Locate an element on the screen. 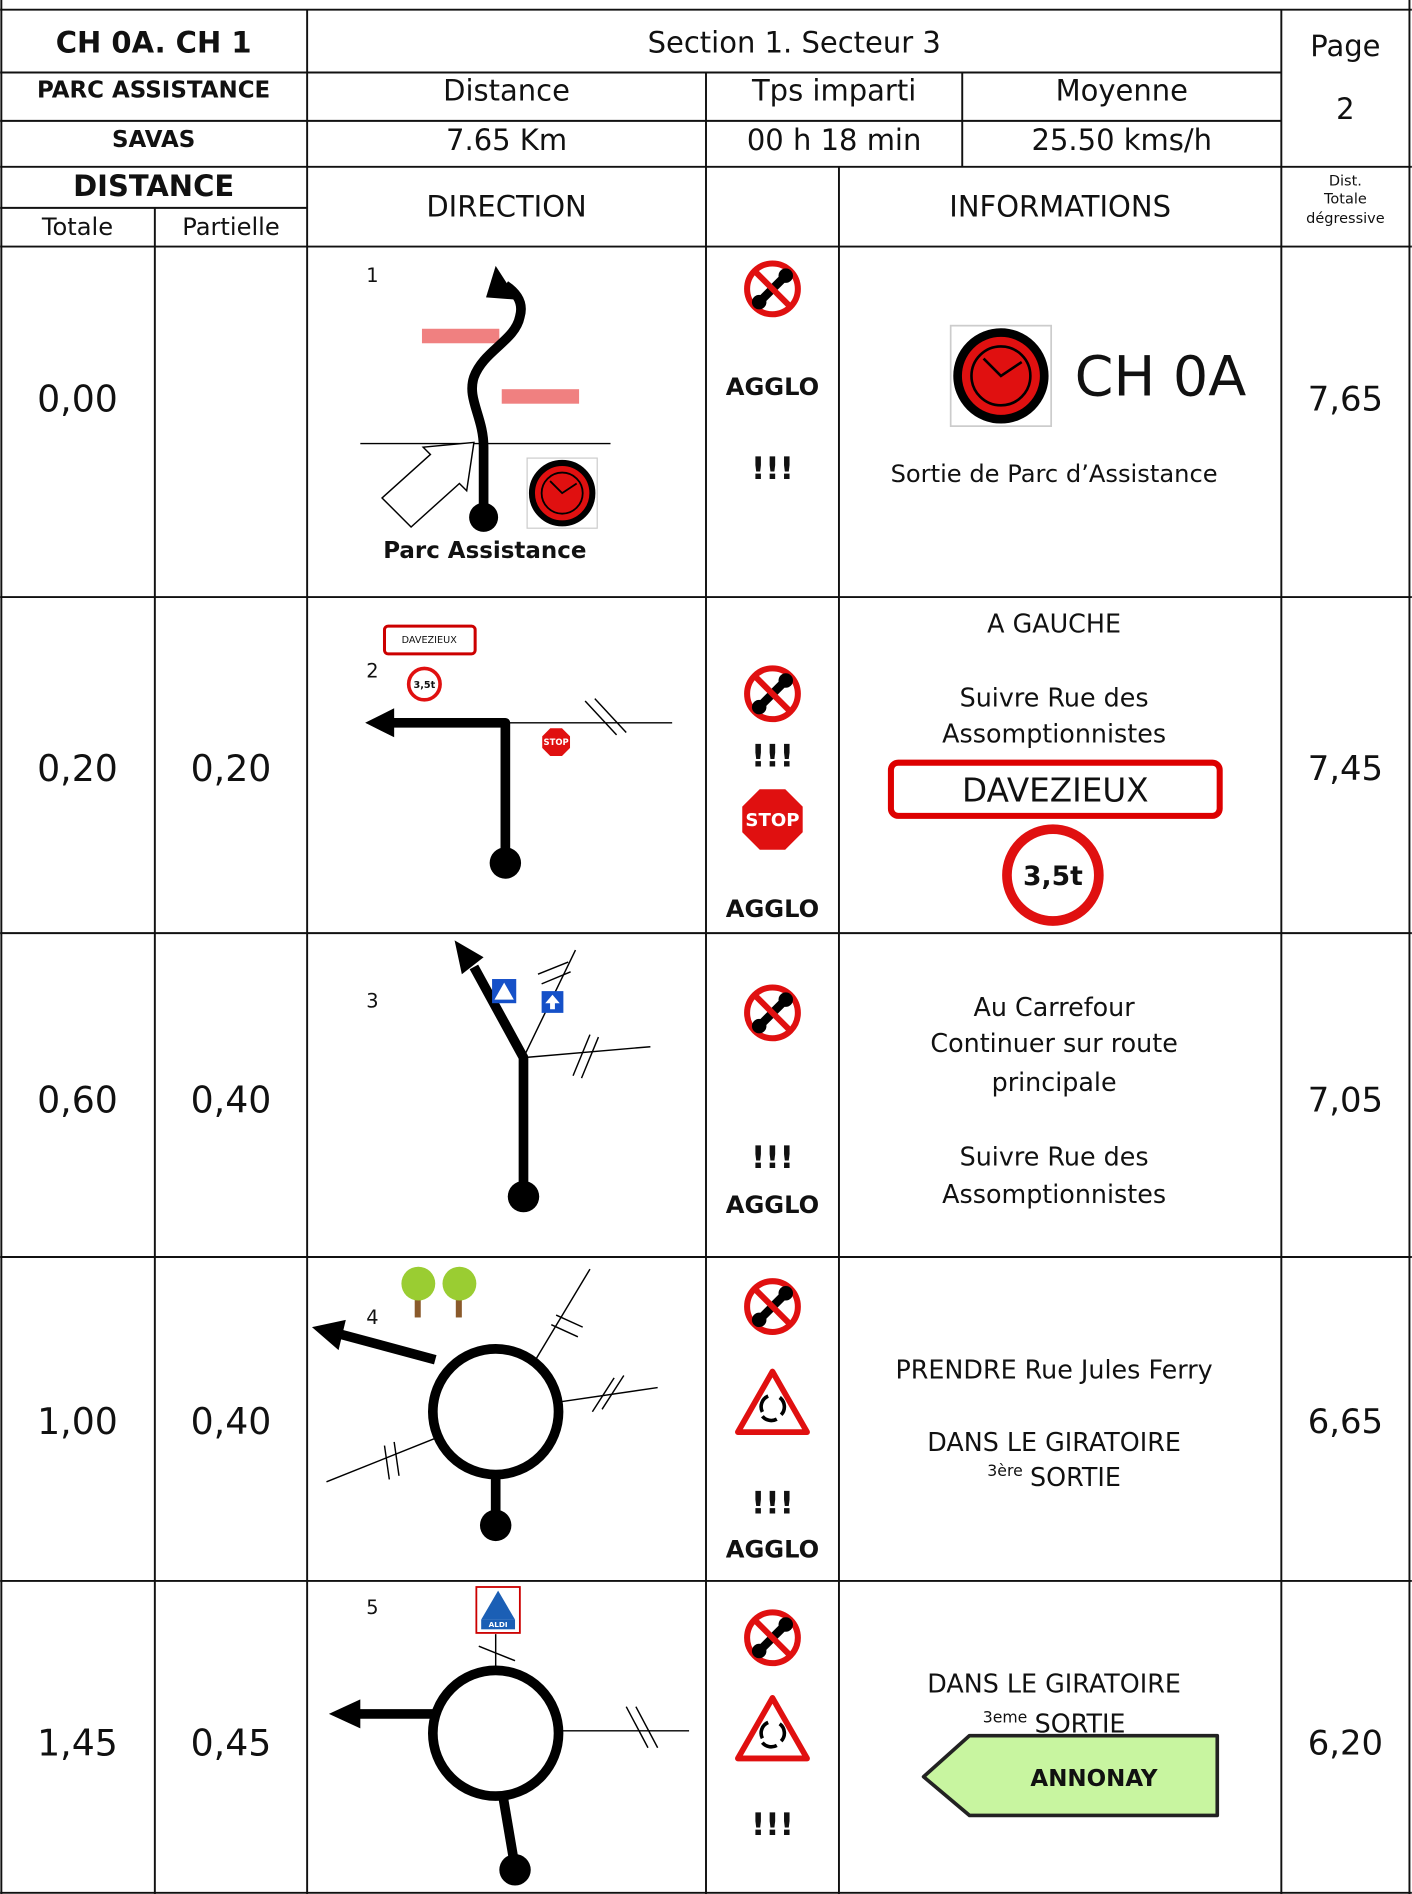 The image size is (1412, 1894). time-label: Tps imparti is located at coordinates (833, 91).